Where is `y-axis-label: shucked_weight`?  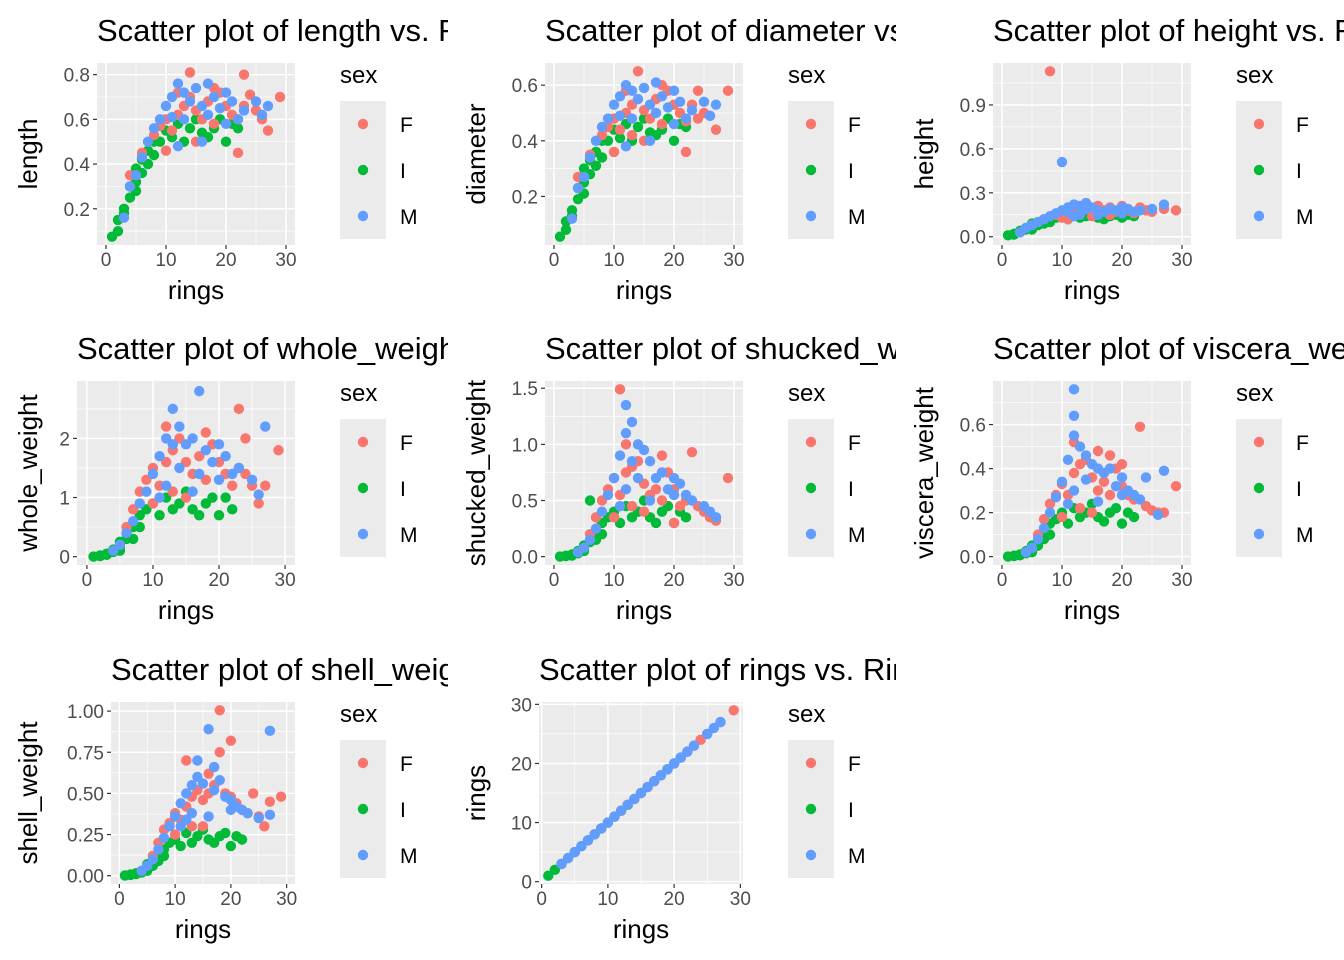 y-axis-label: shucked_weight is located at coordinates (476, 472).